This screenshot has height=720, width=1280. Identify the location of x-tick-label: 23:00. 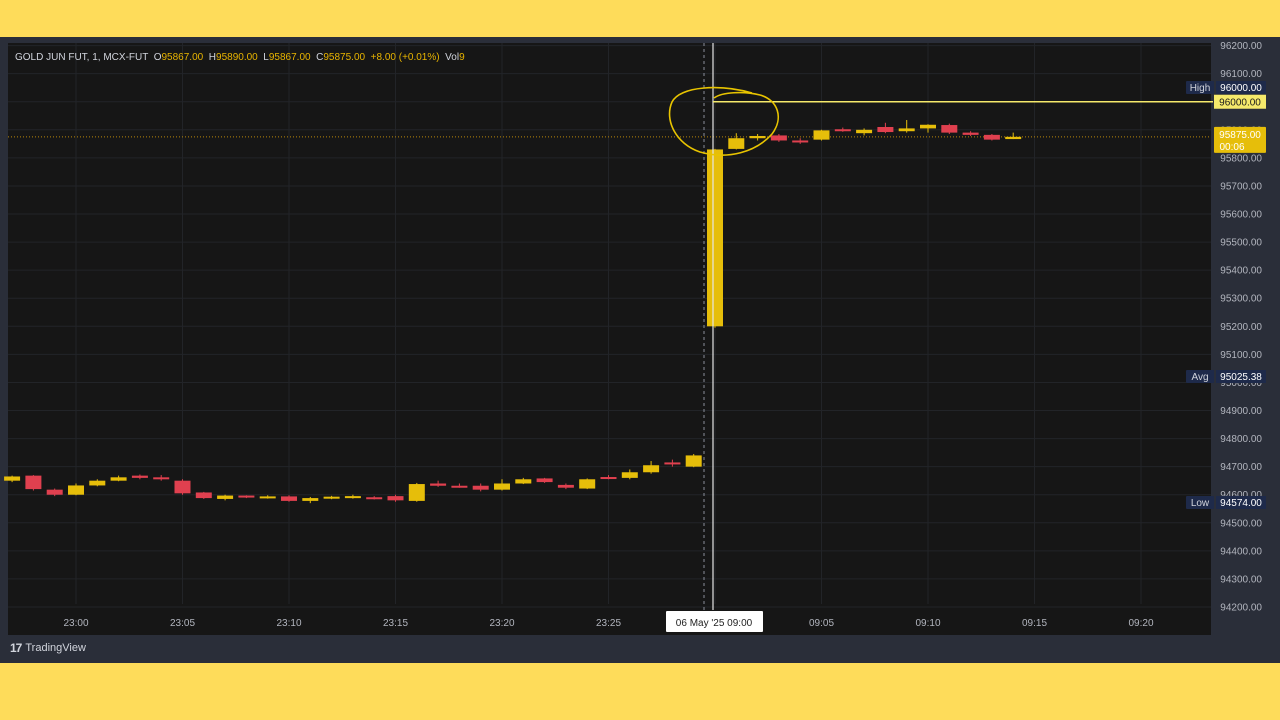
(75, 623).